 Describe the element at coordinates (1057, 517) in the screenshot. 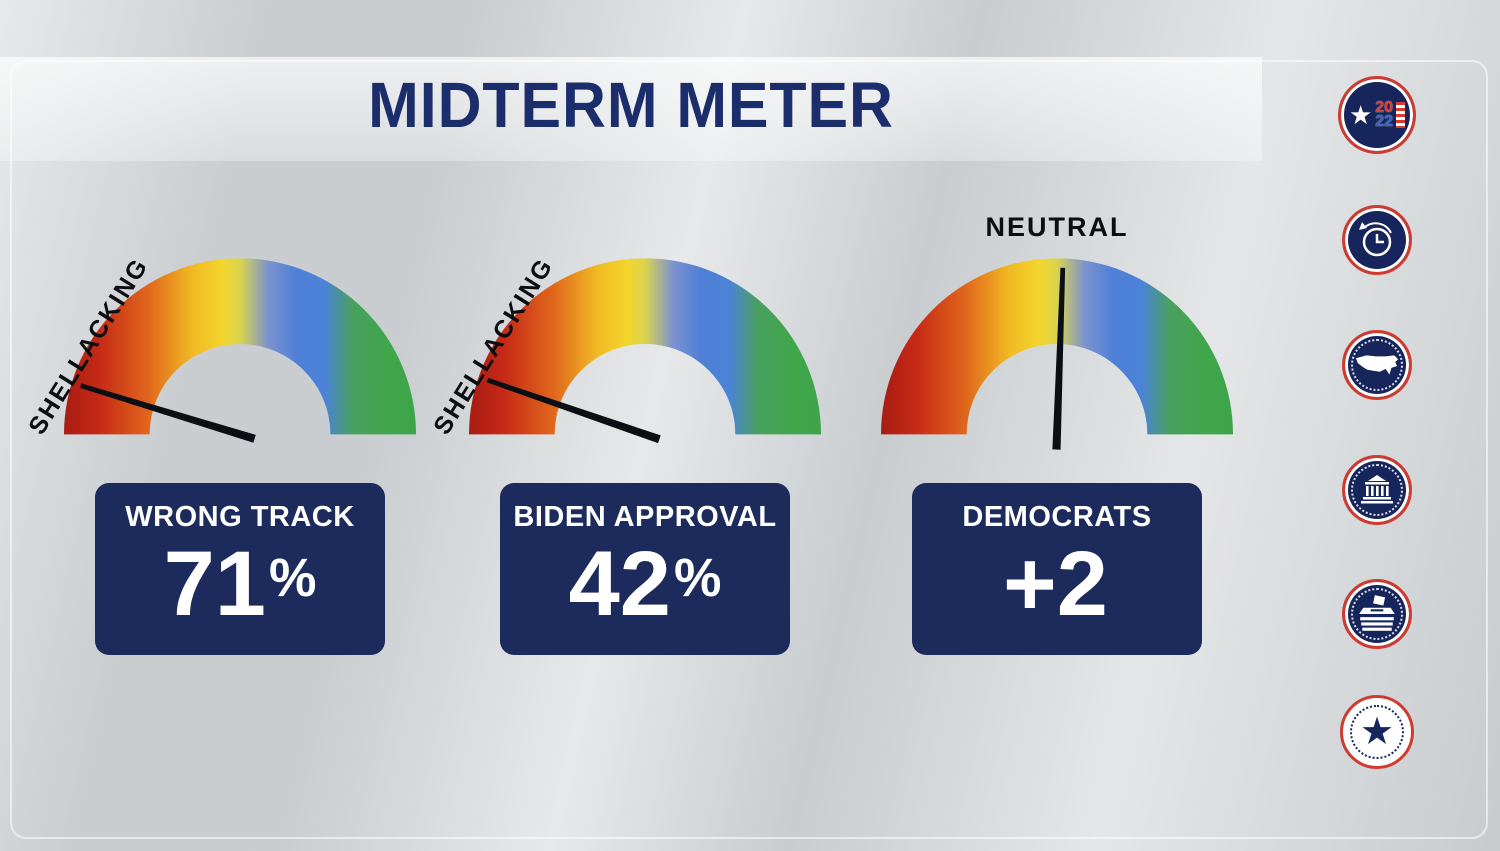

I see `stat-label: DEMOCRATS` at that location.